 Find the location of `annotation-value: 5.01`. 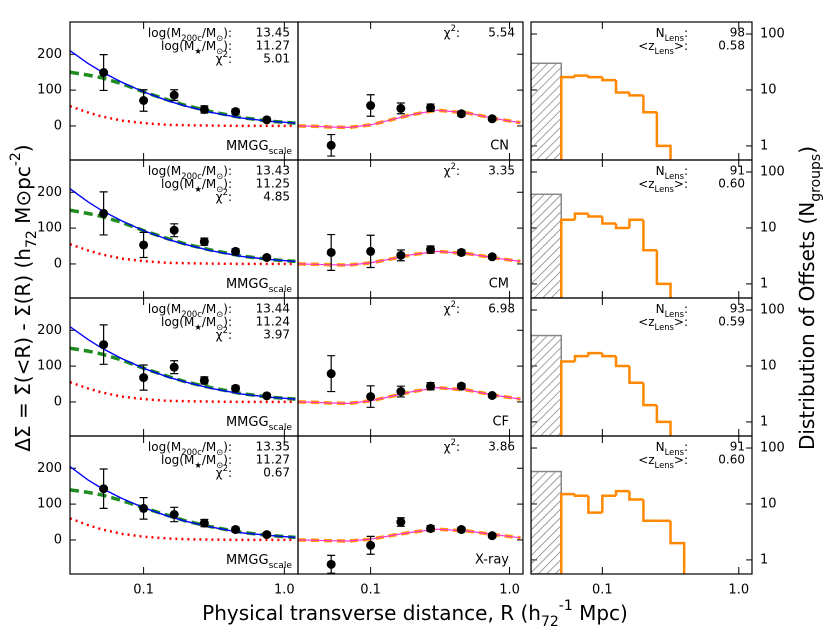

annotation-value: 5.01 is located at coordinates (276, 59).